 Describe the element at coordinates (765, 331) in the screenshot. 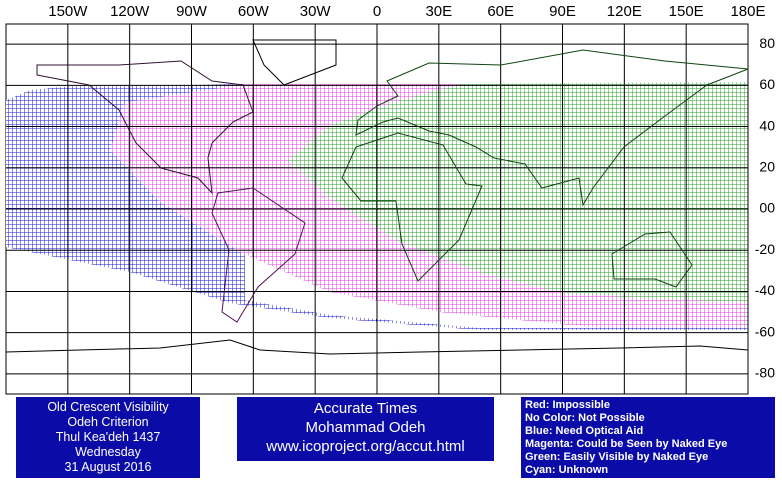

I see `lat-label: -60` at that location.